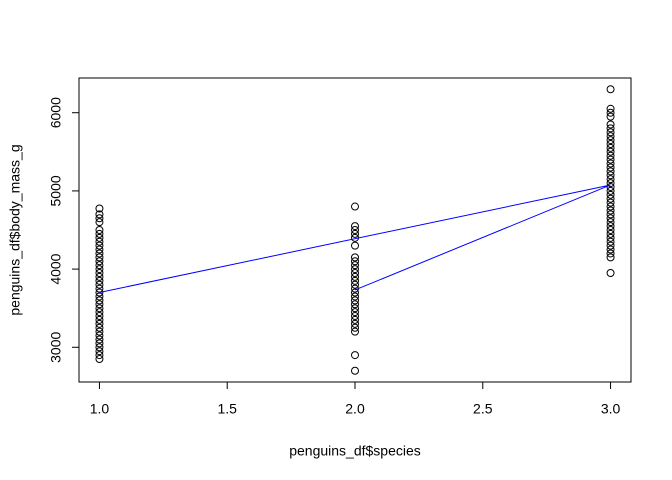  Describe the element at coordinates (611, 409) in the screenshot. I see `x-tick-label: 3.0` at that location.